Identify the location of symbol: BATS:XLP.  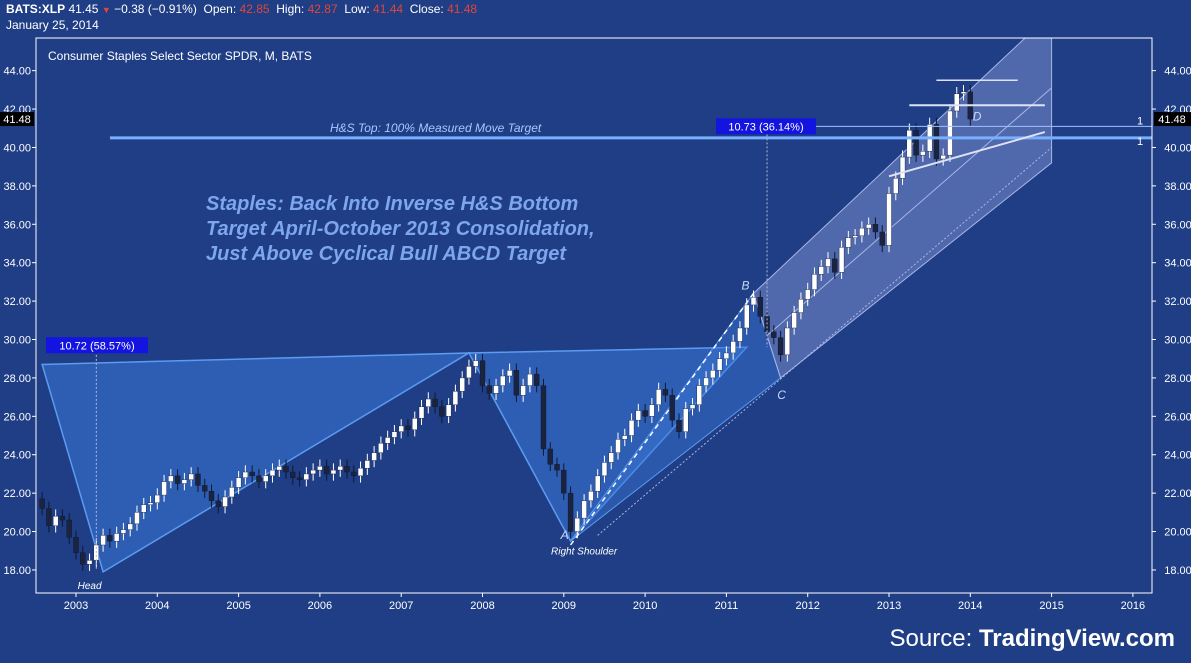
(36, 9).